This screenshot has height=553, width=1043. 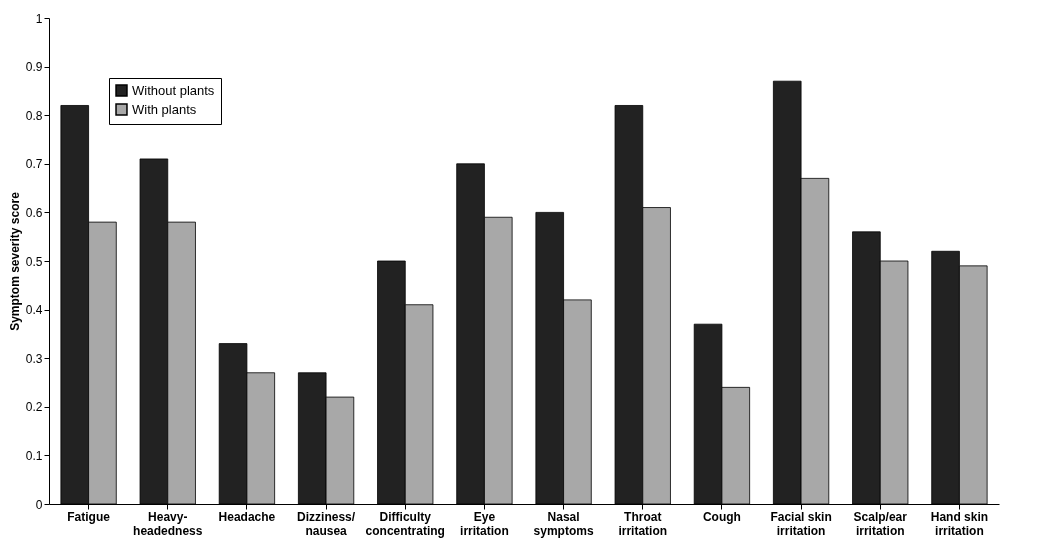 What do you see at coordinates (34, 115) in the screenshot?
I see `y-tick-label: 0.8` at bounding box center [34, 115].